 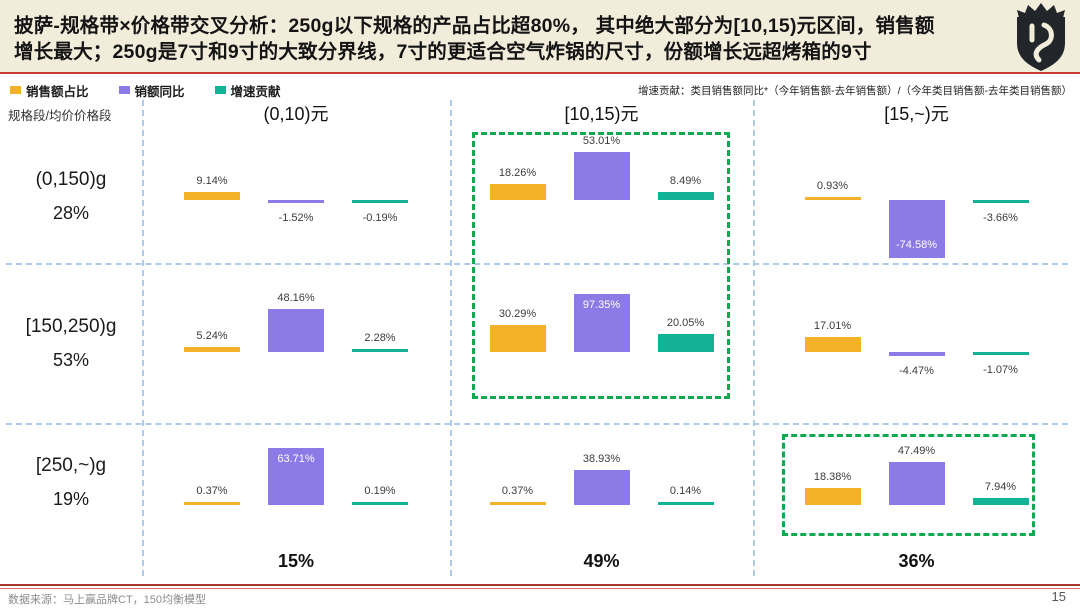 What do you see at coordinates (71, 179) in the screenshot?
I see `row-label: (0,150)g` at bounding box center [71, 179].